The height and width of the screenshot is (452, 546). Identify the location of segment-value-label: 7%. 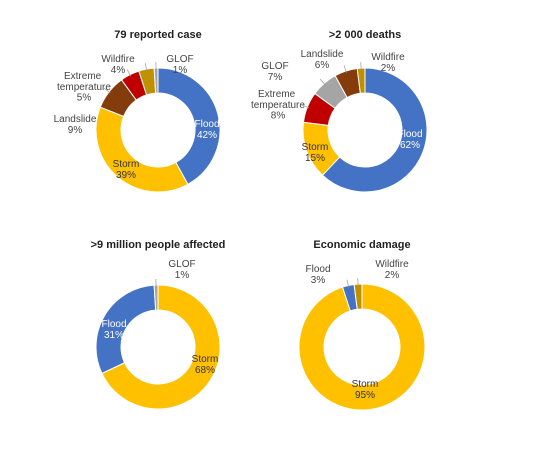
(275, 77).